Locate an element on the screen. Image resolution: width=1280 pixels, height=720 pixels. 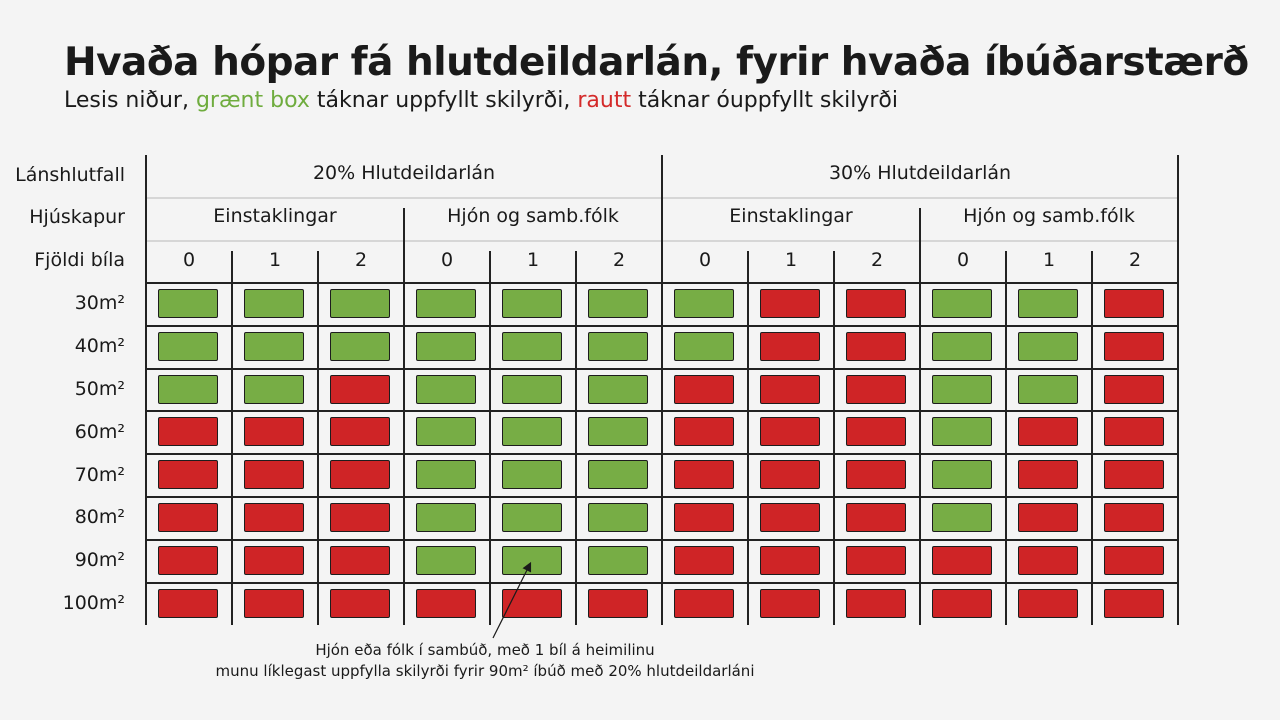
subtitle-red-label: rautt is located at coordinates (604, 100).